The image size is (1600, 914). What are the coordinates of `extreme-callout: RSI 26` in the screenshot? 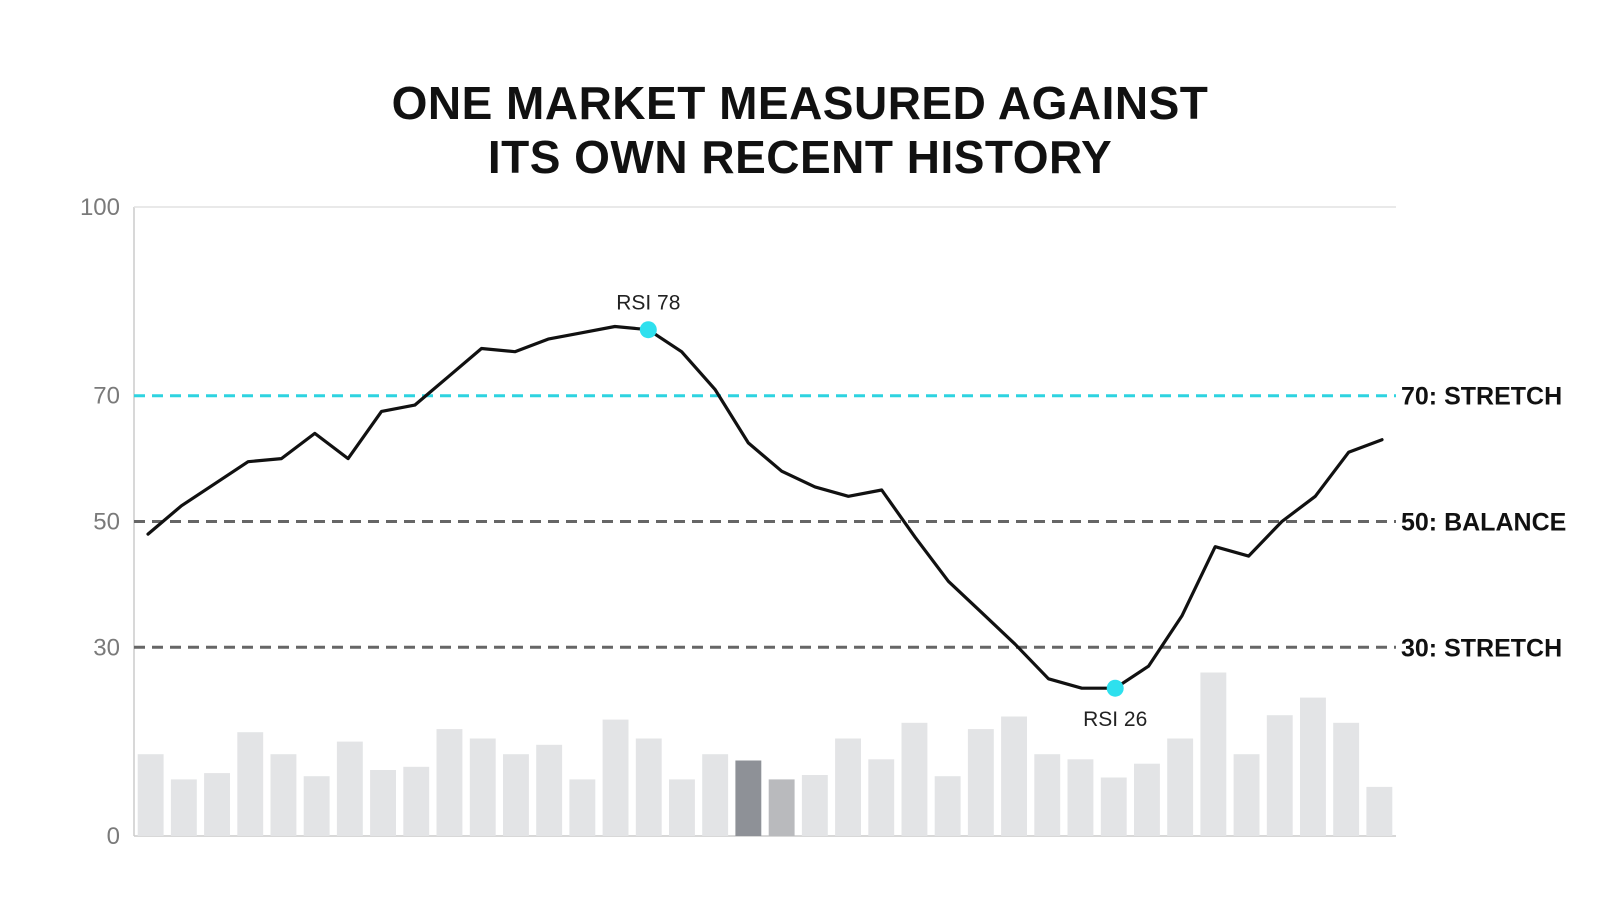 It's located at (1115, 719).